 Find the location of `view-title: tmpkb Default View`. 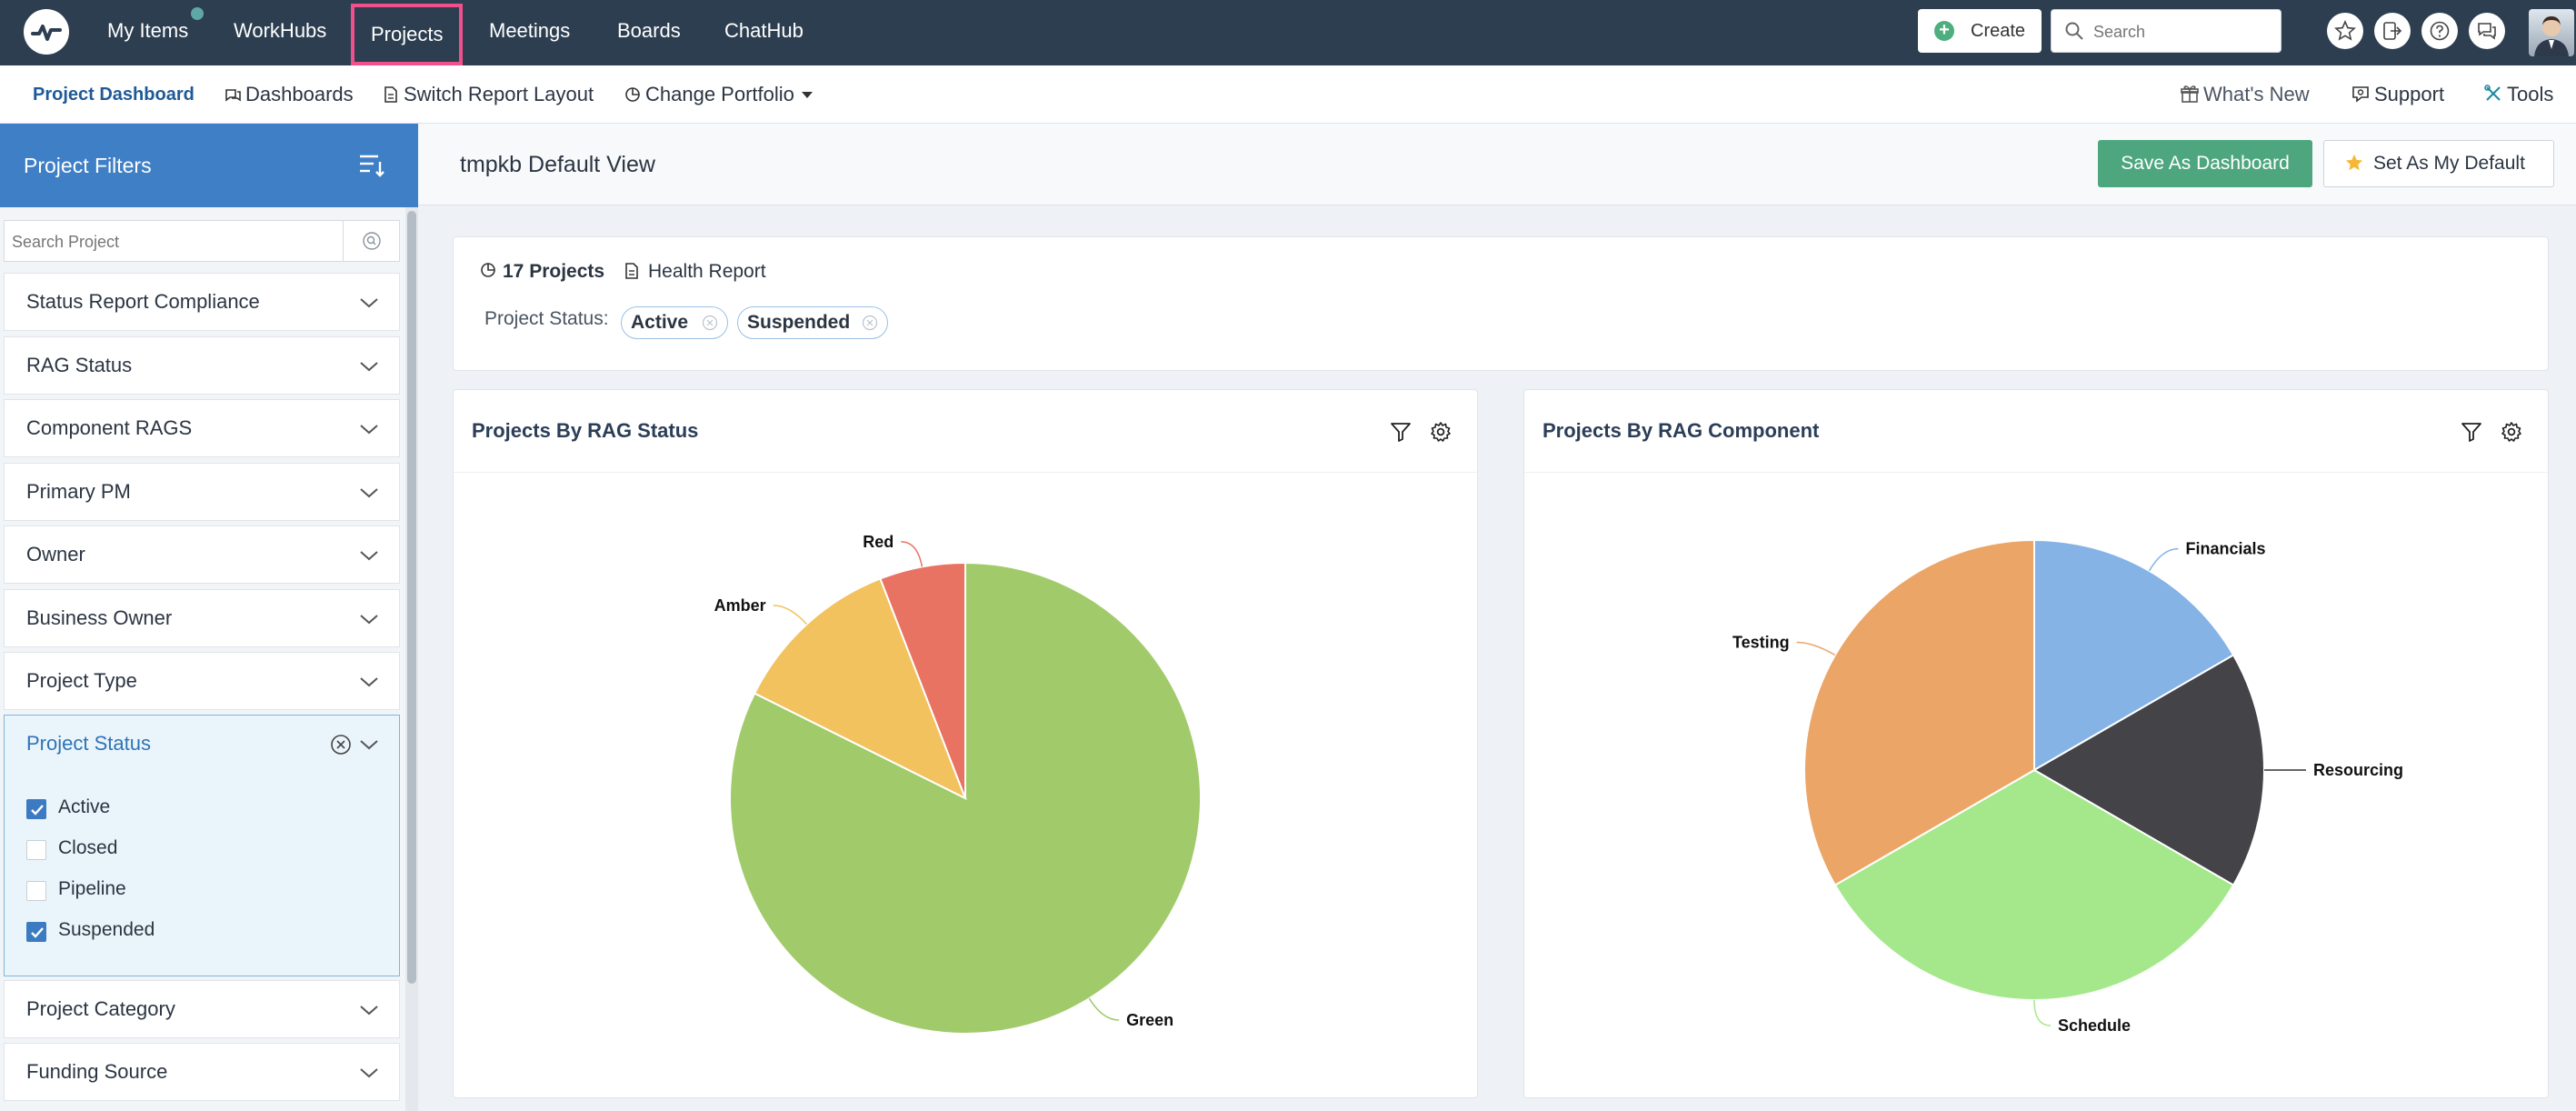

view-title: tmpkb Default View is located at coordinates (557, 164).